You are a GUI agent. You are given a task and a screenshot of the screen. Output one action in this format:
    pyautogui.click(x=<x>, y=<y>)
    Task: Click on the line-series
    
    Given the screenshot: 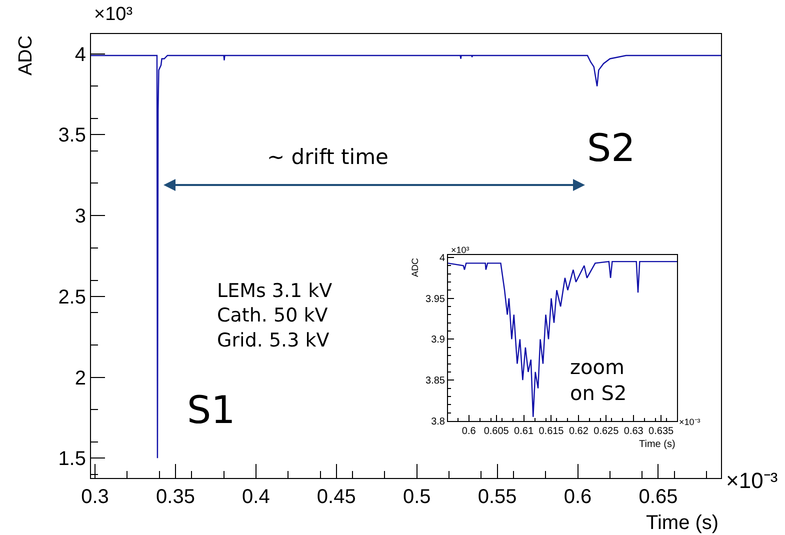 What is the action you would take?
    pyautogui.click(x=562, y=339)
    